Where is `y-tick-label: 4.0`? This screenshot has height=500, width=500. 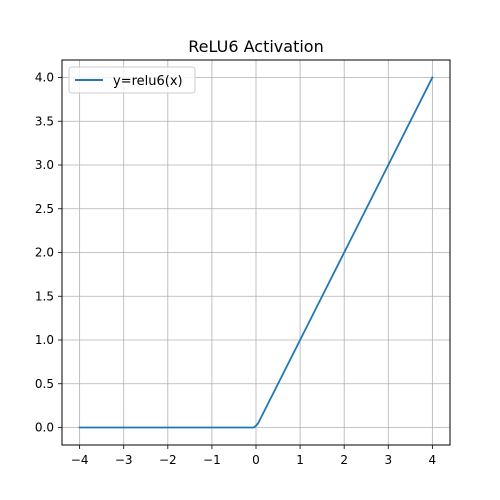 y-tick-label: 4.0 is located at coordinates (44, 78).